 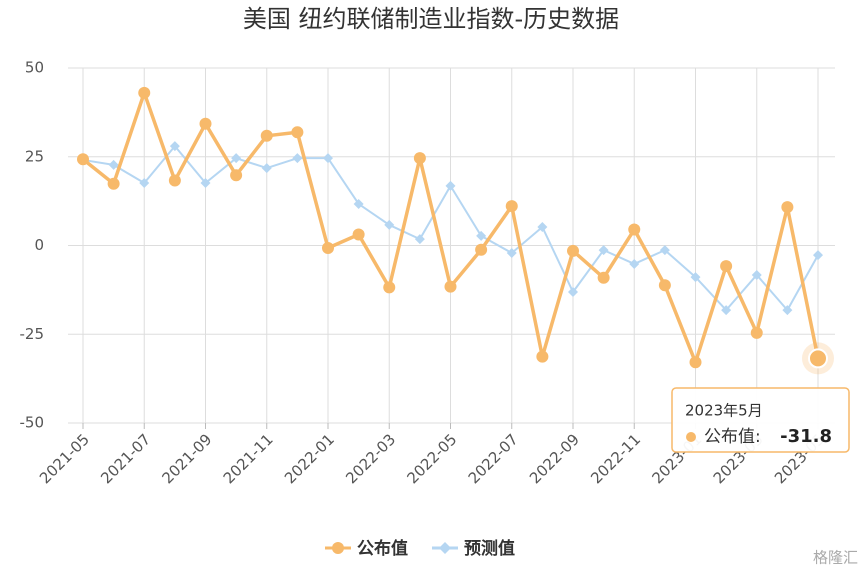 I want to click on y-tick-label: 25, so click(x=34, y=156).